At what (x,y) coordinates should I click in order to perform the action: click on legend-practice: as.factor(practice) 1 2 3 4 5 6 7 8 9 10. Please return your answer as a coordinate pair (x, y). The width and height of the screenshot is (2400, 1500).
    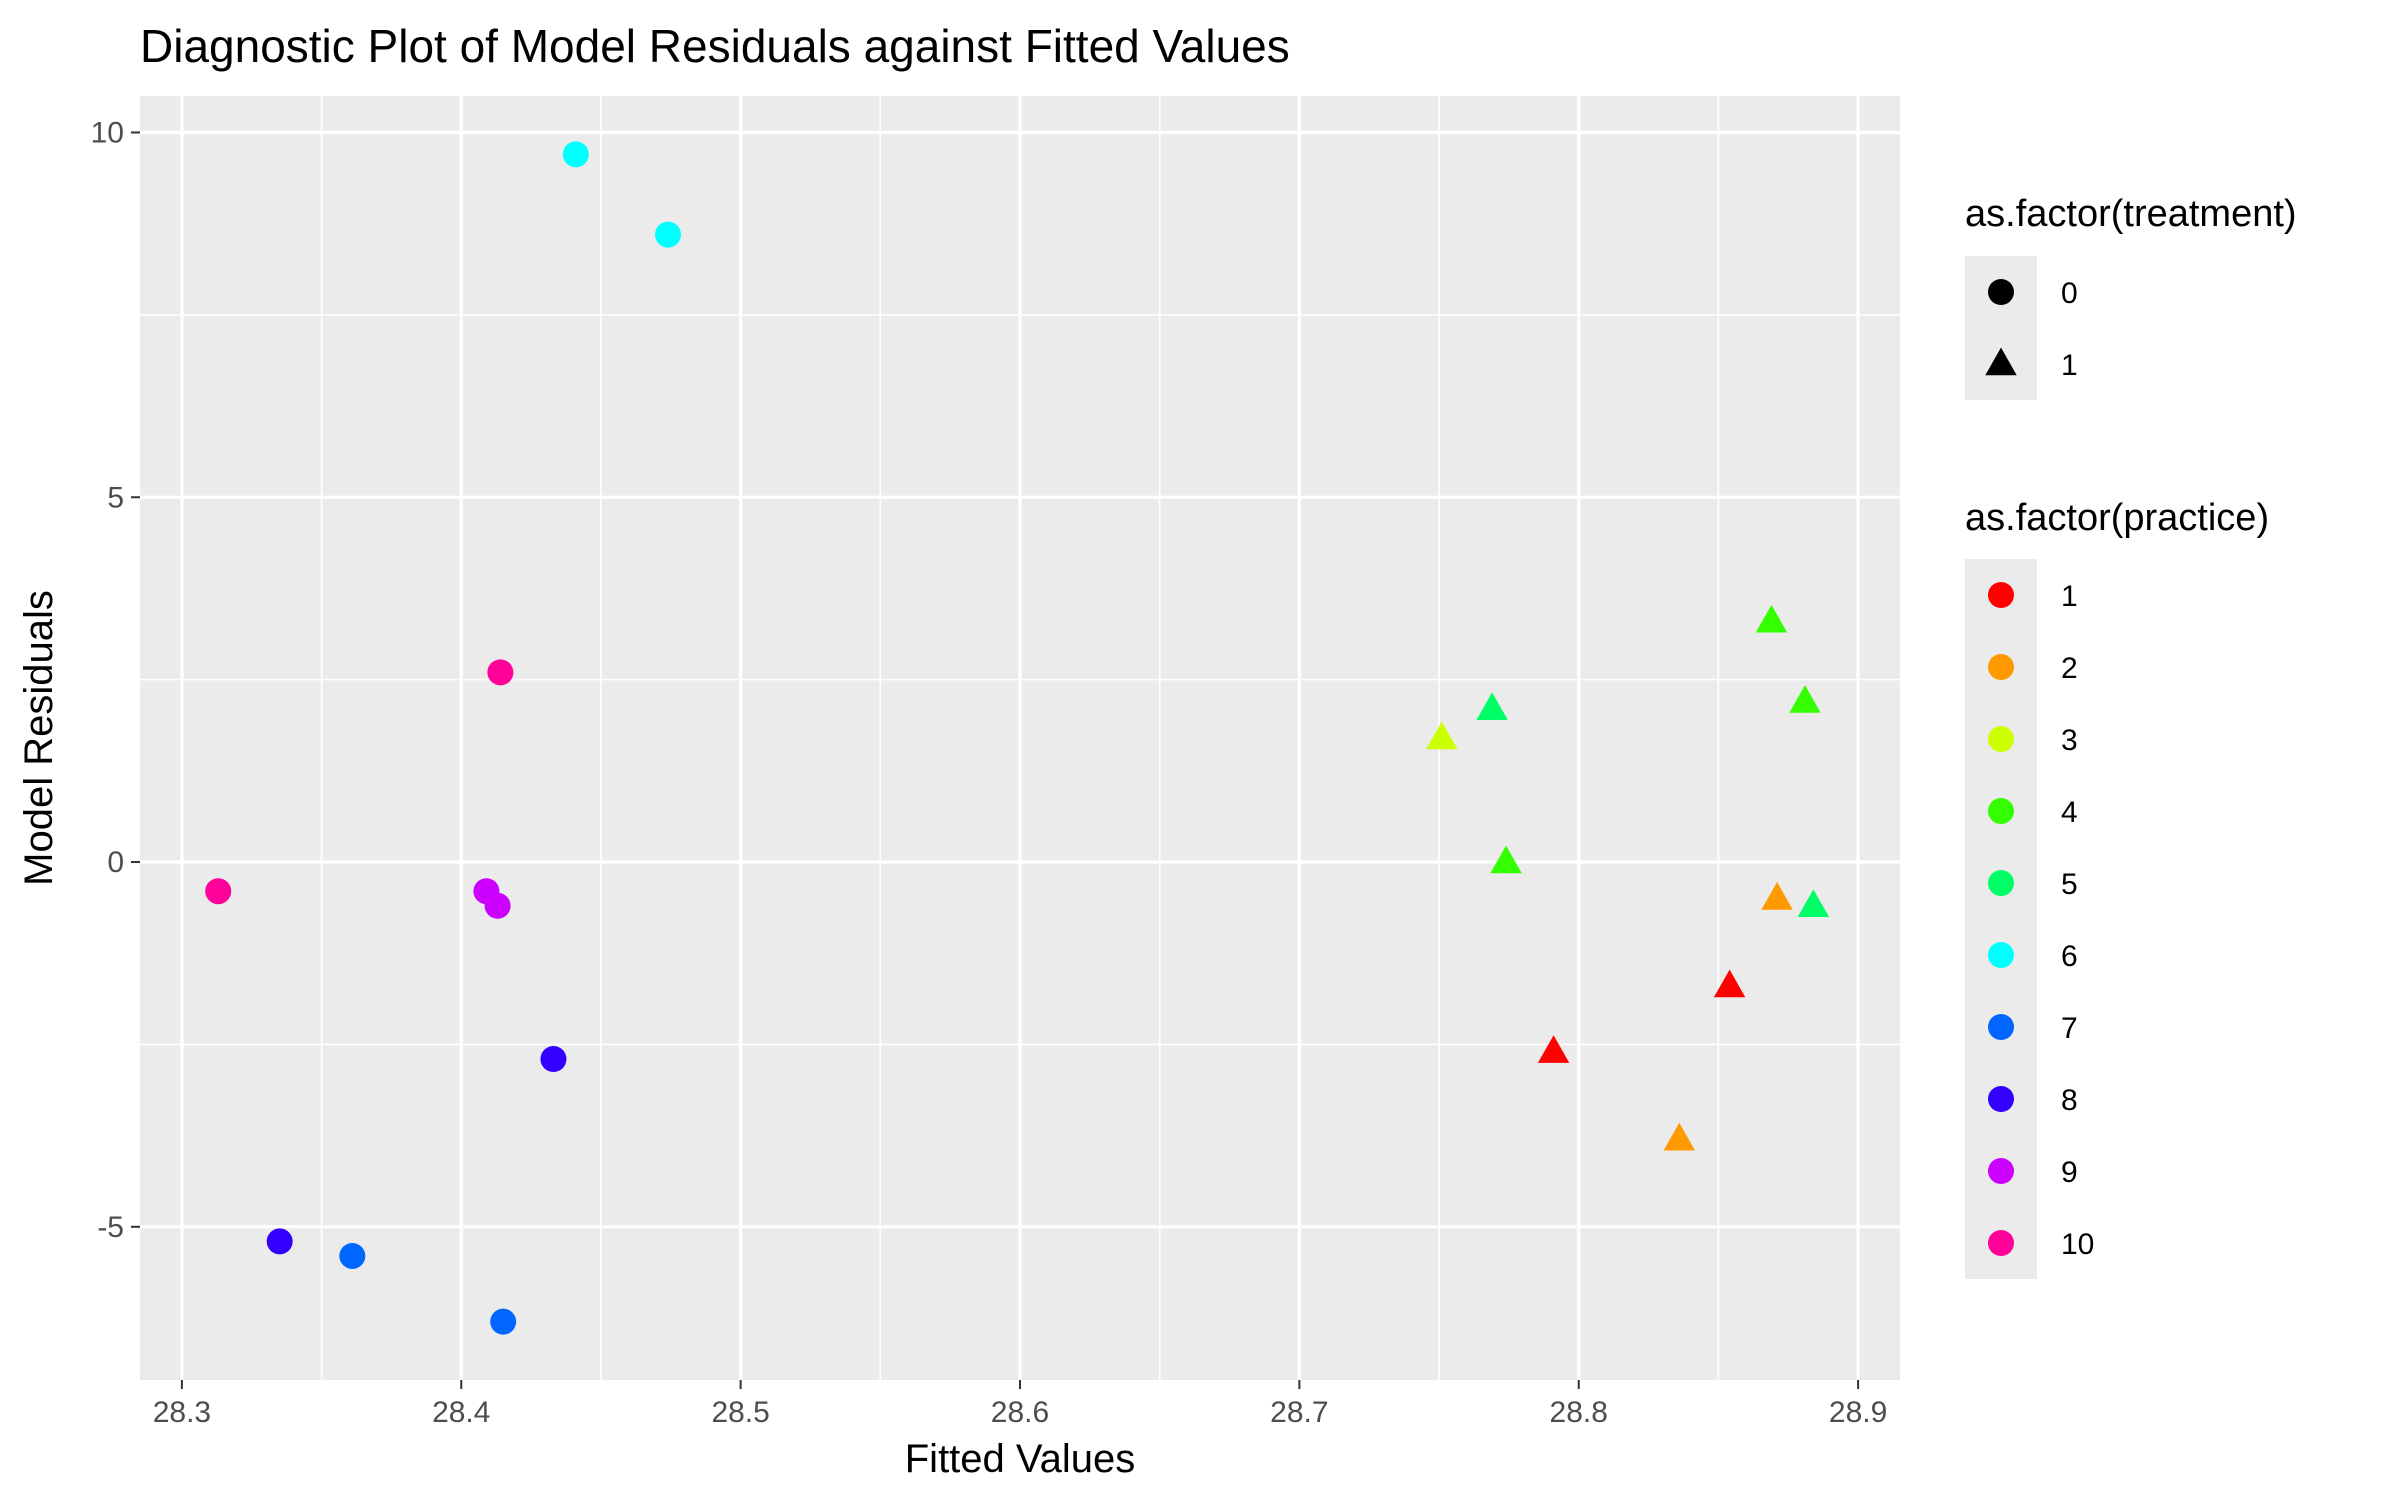
    Looking at the image, I should click on (2117, 888).